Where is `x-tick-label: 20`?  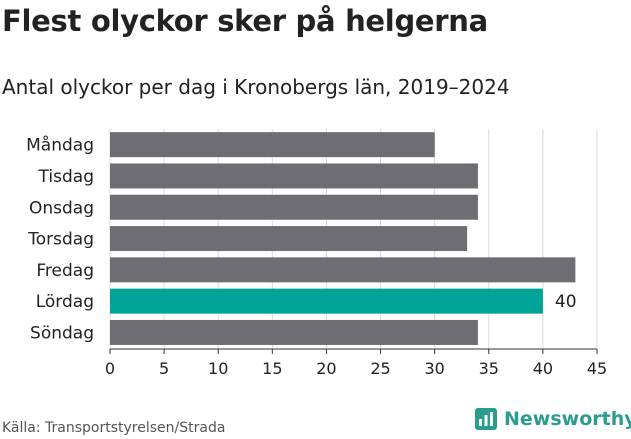
x-tick-label: 20 is located at coordinates (326, 368).